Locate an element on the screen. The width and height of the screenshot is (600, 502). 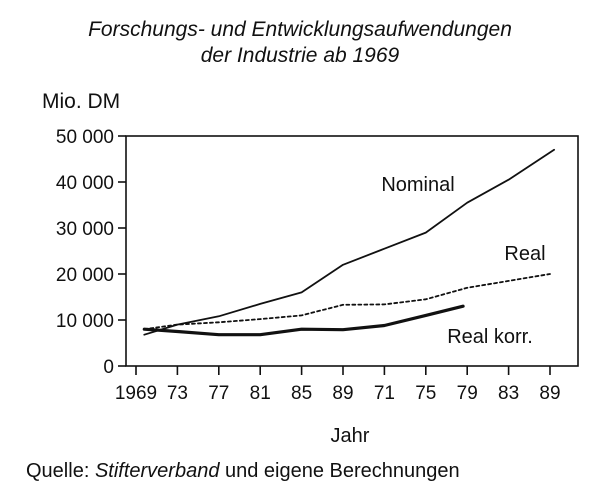
series-line-real is located at coordinates (347, 302).